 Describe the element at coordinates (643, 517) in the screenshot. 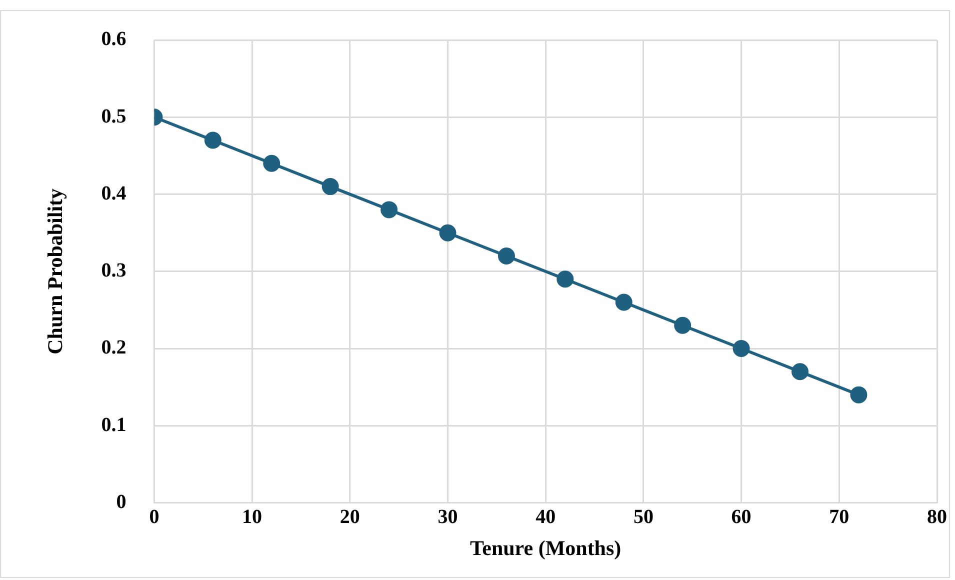

I see `x-tick-label: 50` at that location.